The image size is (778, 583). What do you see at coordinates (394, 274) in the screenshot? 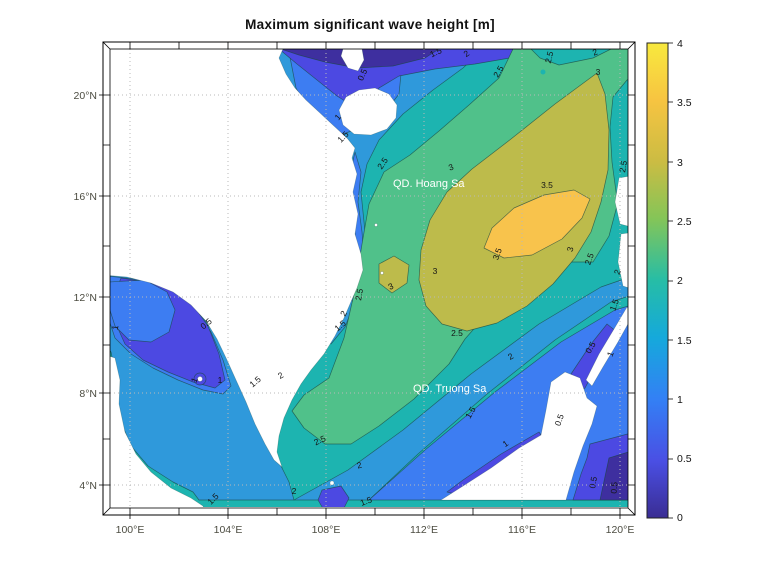
I see `band-3-3.5-small-blob` at bounding box center [394, 274].